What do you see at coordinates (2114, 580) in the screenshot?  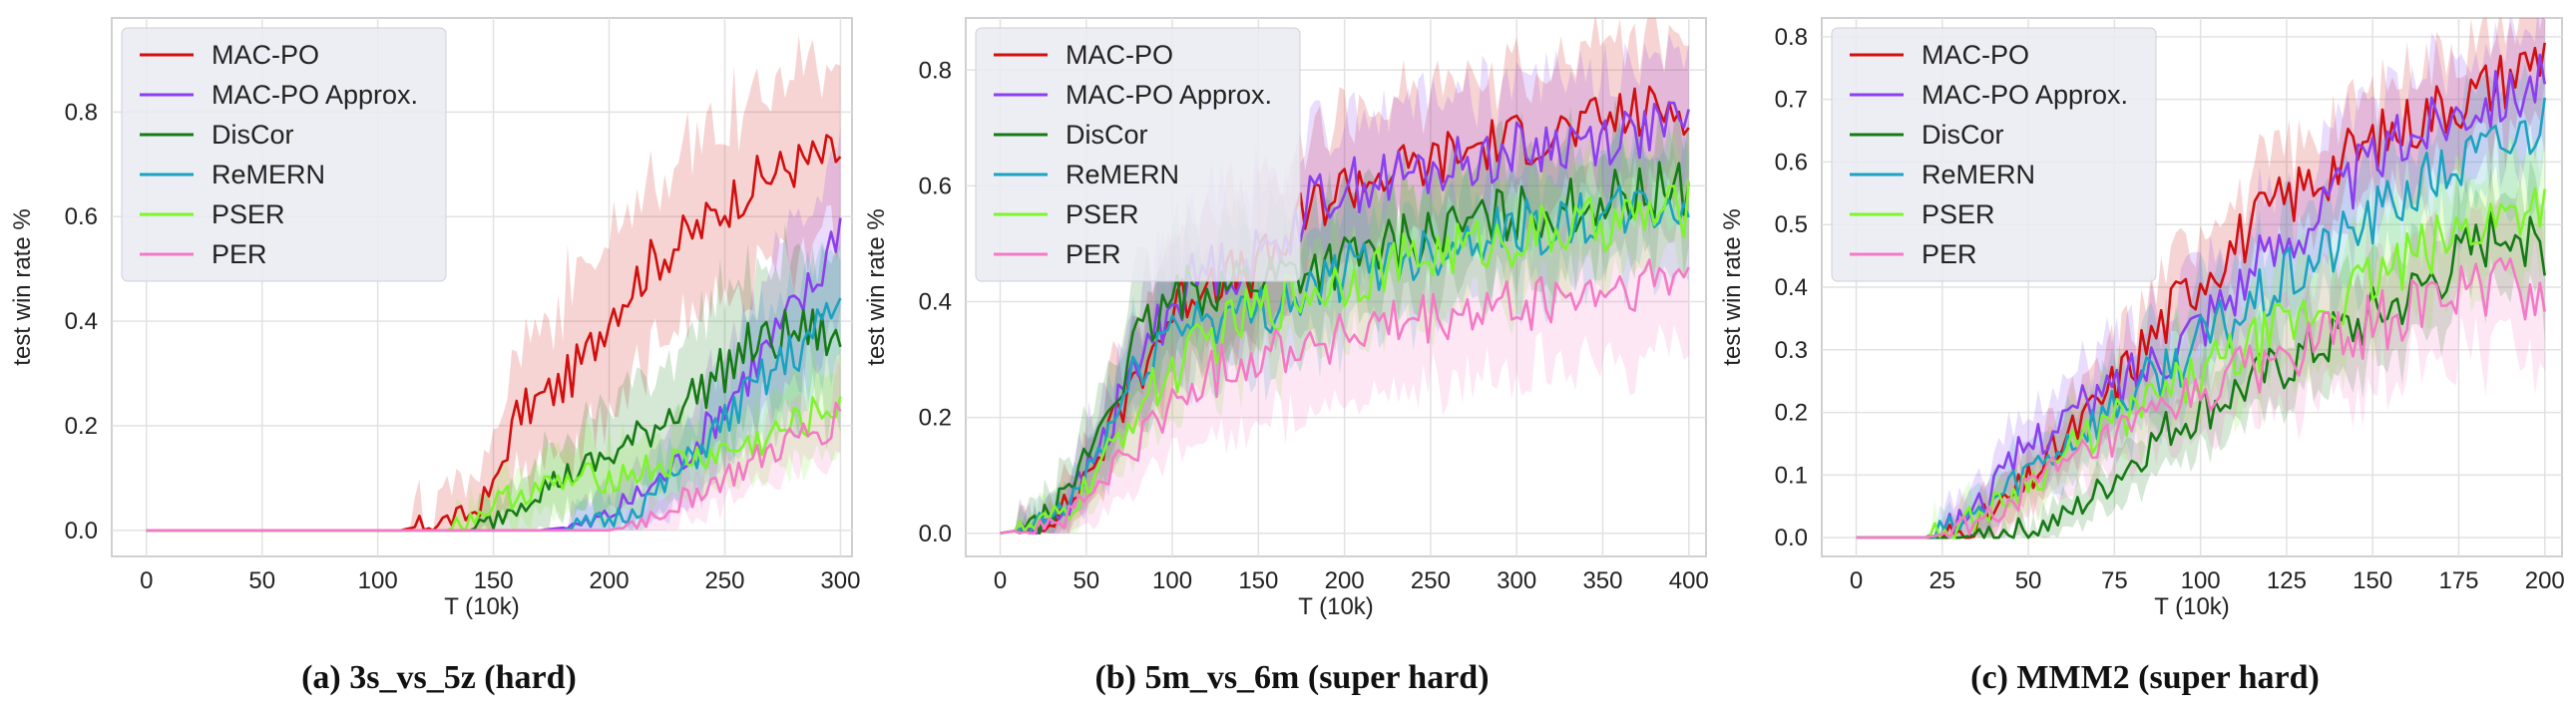 I see `x-tick-label: 75` at bounding box center [2114, 580].